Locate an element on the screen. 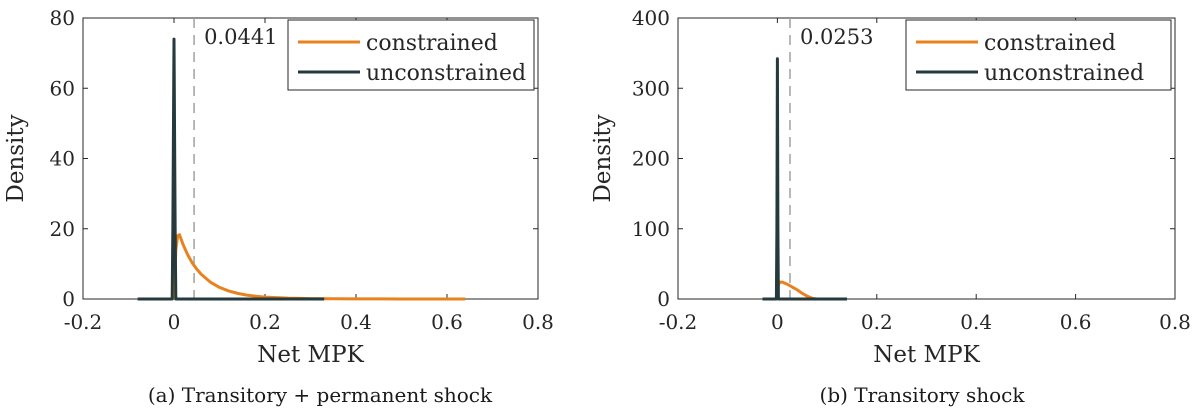 Image resolution: width=1203 pixels, height=412 pixels. legend-label-unconstrained-a: unconstrained is located at coordinates (446, 73).